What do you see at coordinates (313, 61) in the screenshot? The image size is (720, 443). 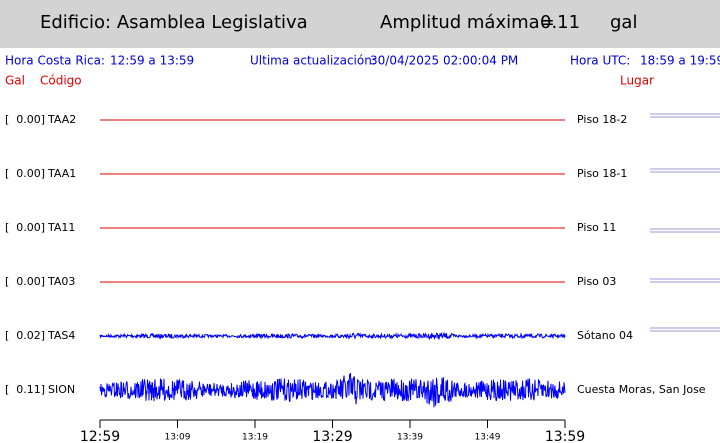 I see `update-label: Ultima actualización:` at bounding box center [313, 61].